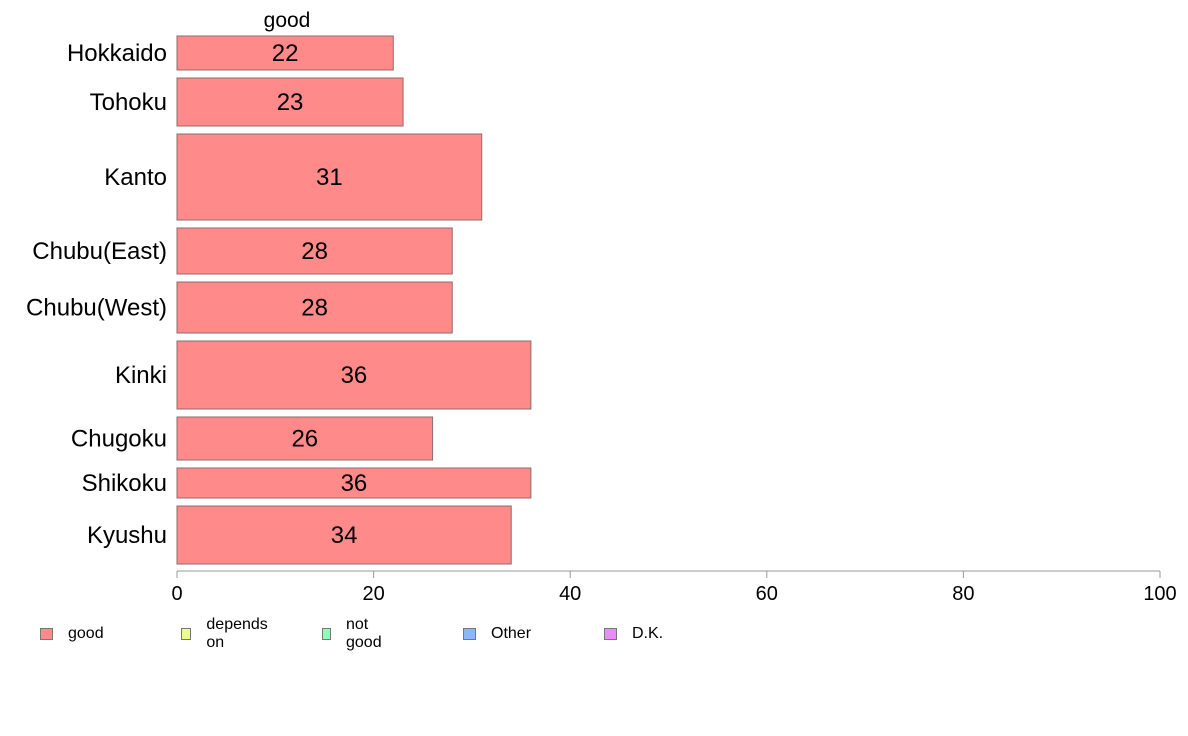 This screenshot has height=736, width=1188. Describe the element at coordinates (119, 439) in the screenshot. I see `category-label-chugoku: Chugoku` at that location.